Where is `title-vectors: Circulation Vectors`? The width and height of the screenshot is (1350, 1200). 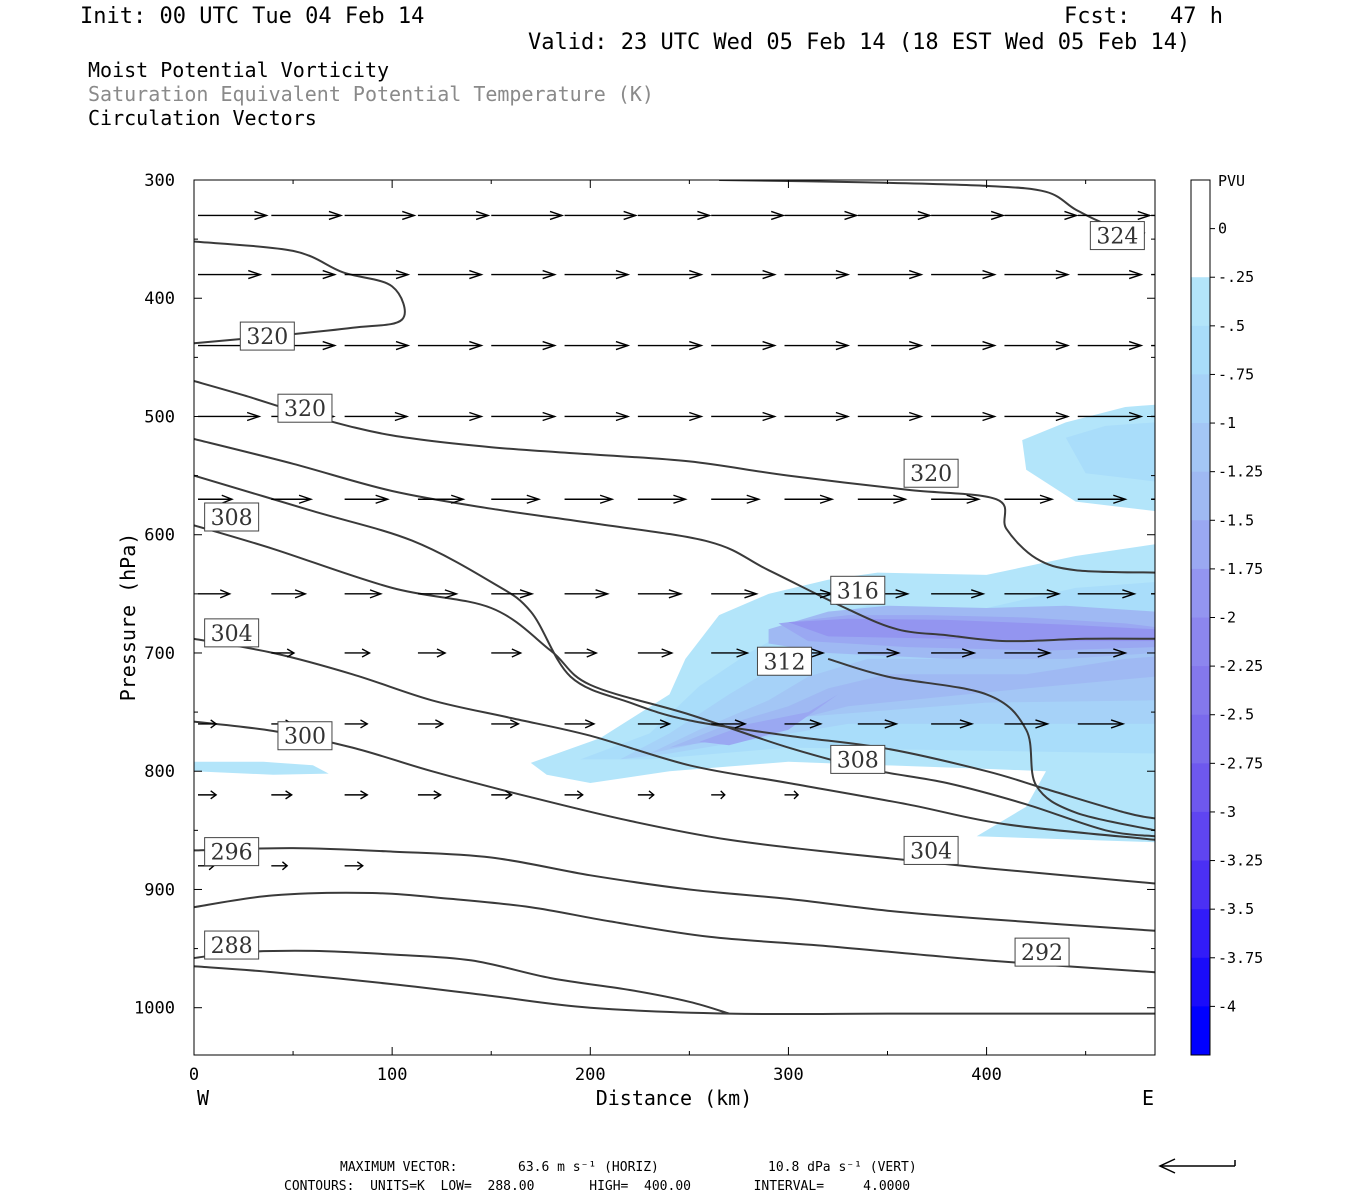
title-vectors: Circulation Vectors is located at coordinates (202, 118).